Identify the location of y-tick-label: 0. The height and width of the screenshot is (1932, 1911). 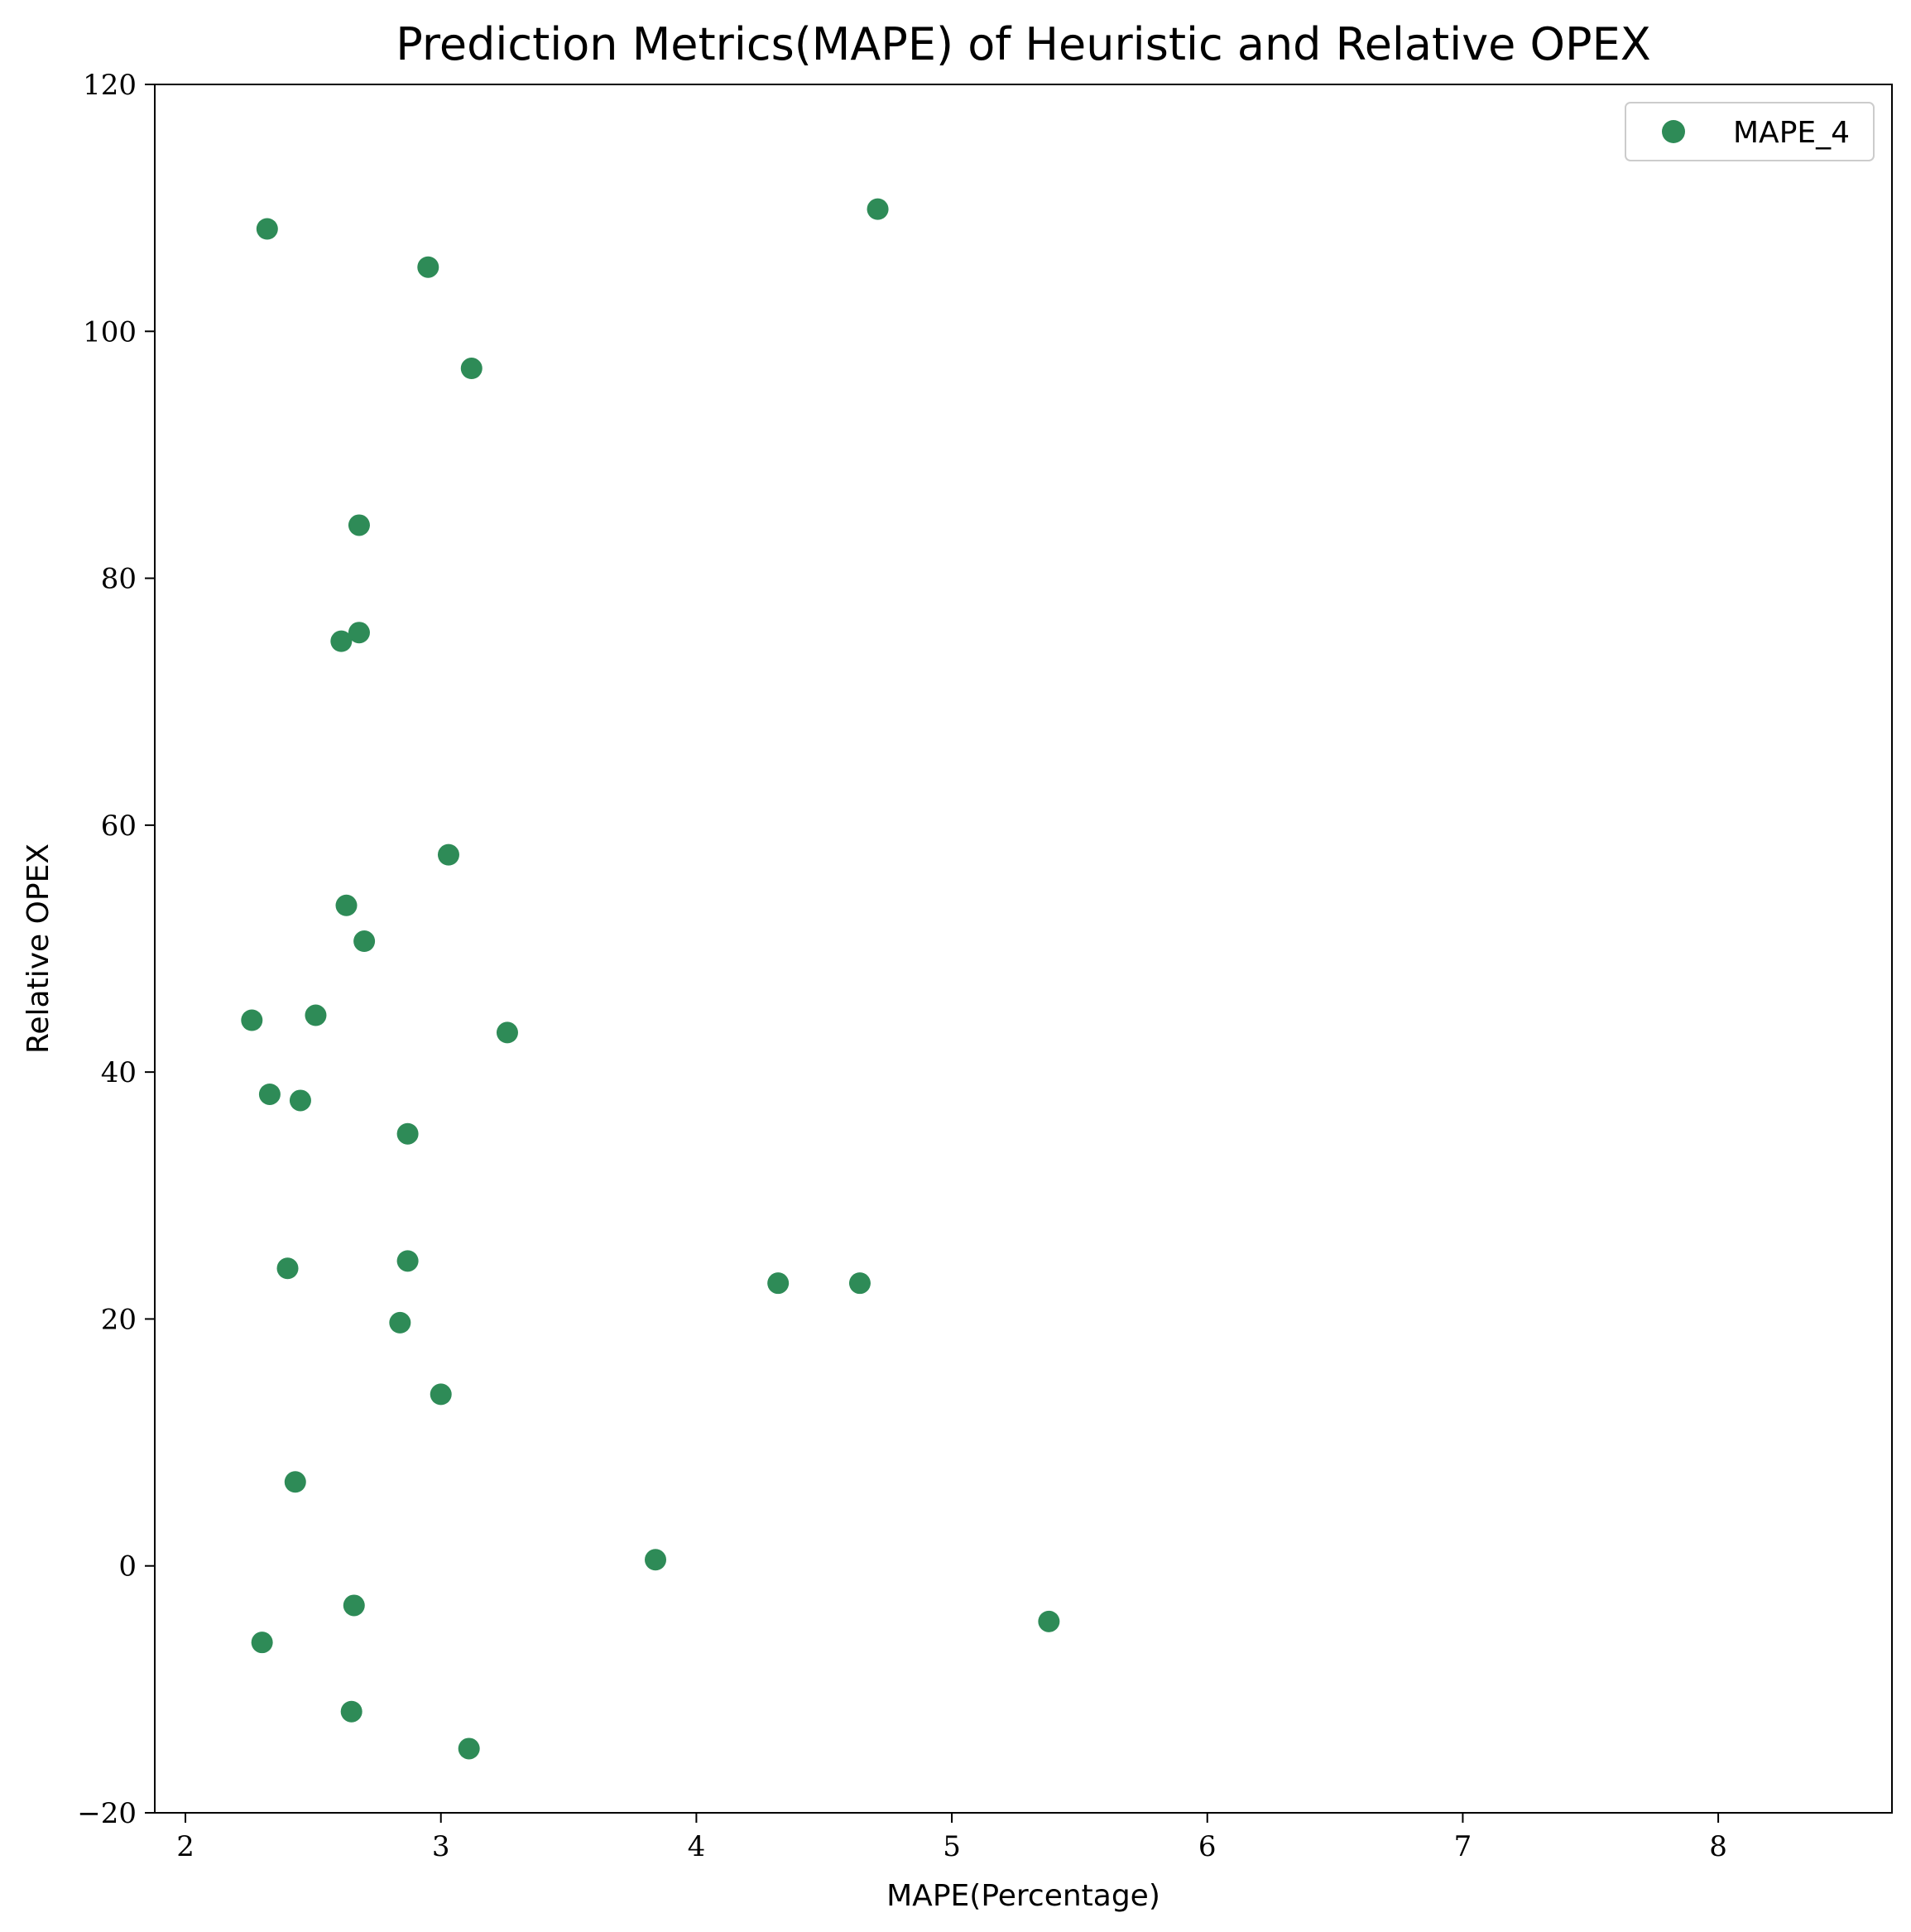
(127, 1567).